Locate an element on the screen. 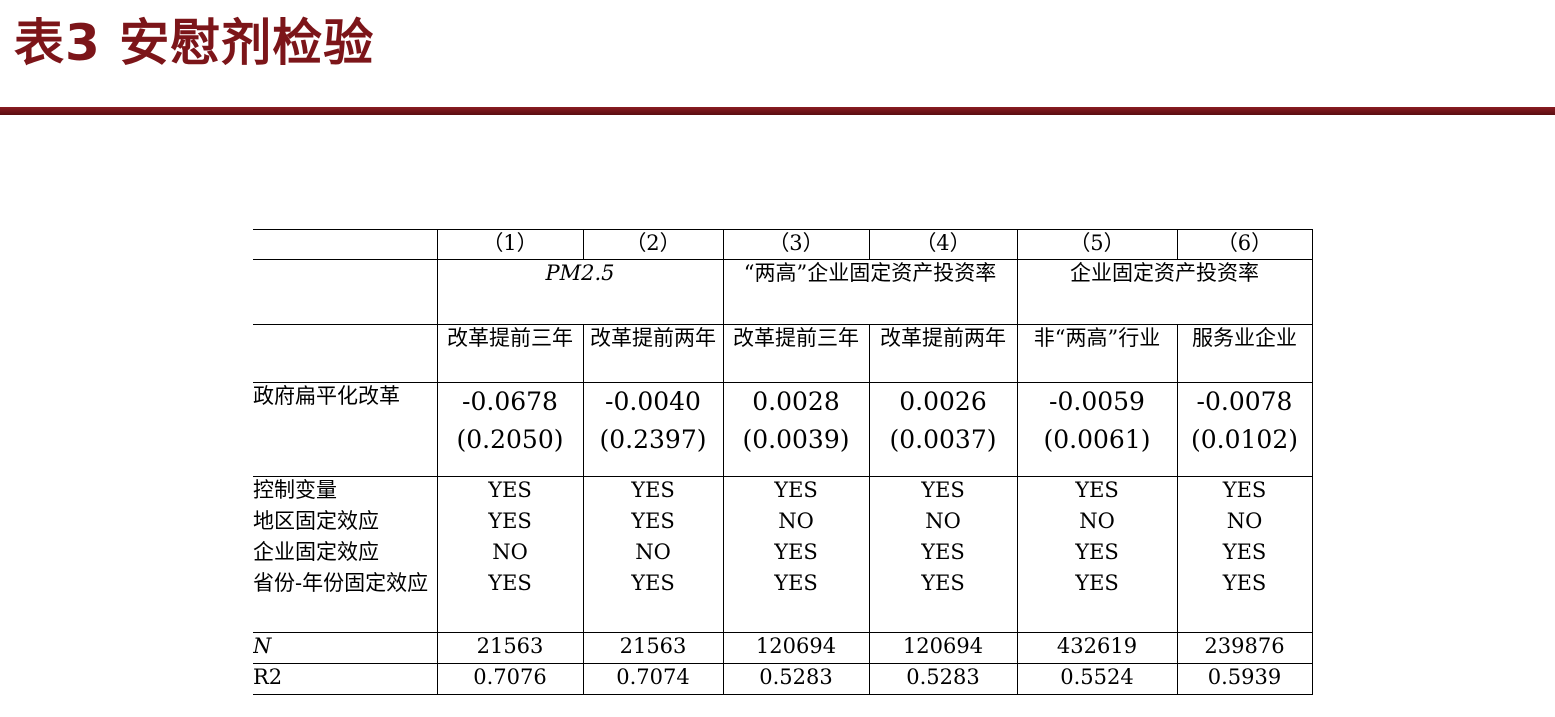 Image resolution: width=1555 pixels, height=717 pixels. control-row-firm-fe: 企业固定效应 NO NO YES YES YES YES is located at coordinates (783, 554).